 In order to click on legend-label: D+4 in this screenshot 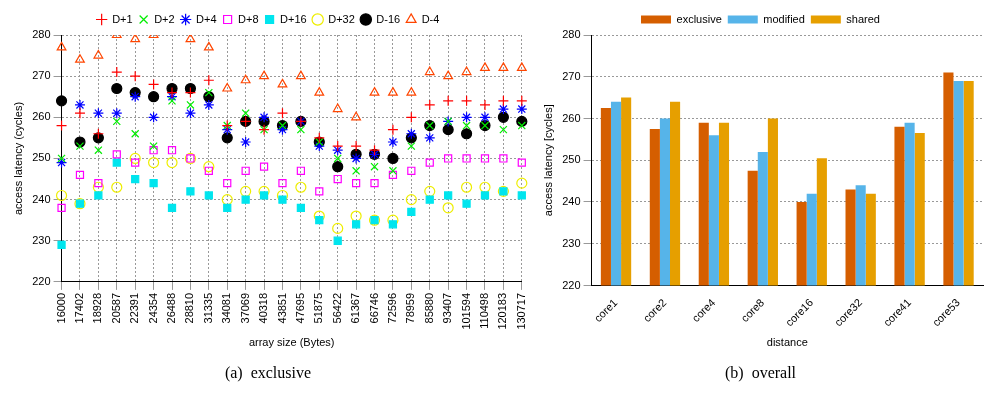, I will do `click(206, 18)`.